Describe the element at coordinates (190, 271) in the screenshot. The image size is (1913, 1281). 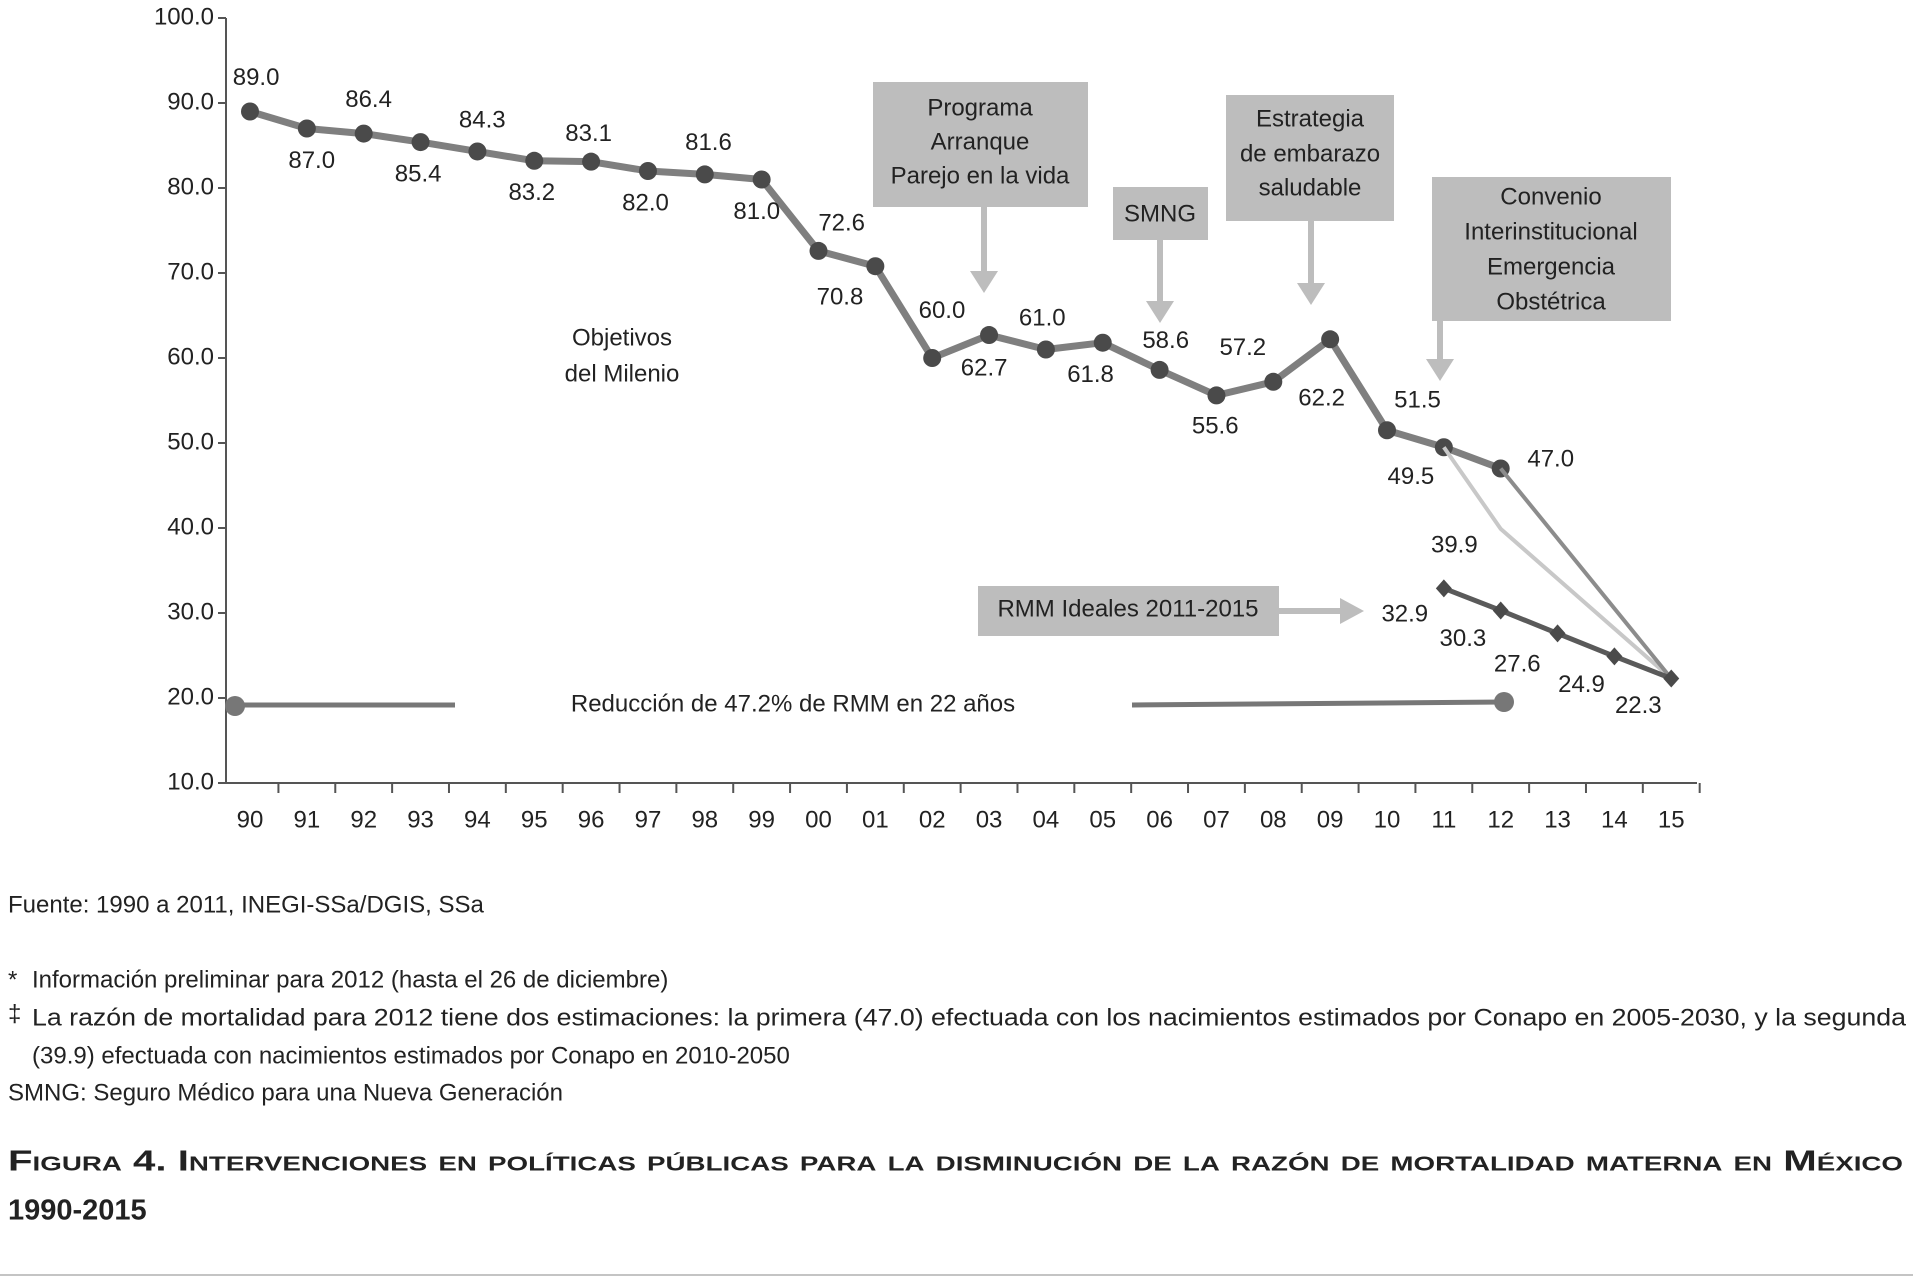
I see `y-tick-label: 70.0` at that location.